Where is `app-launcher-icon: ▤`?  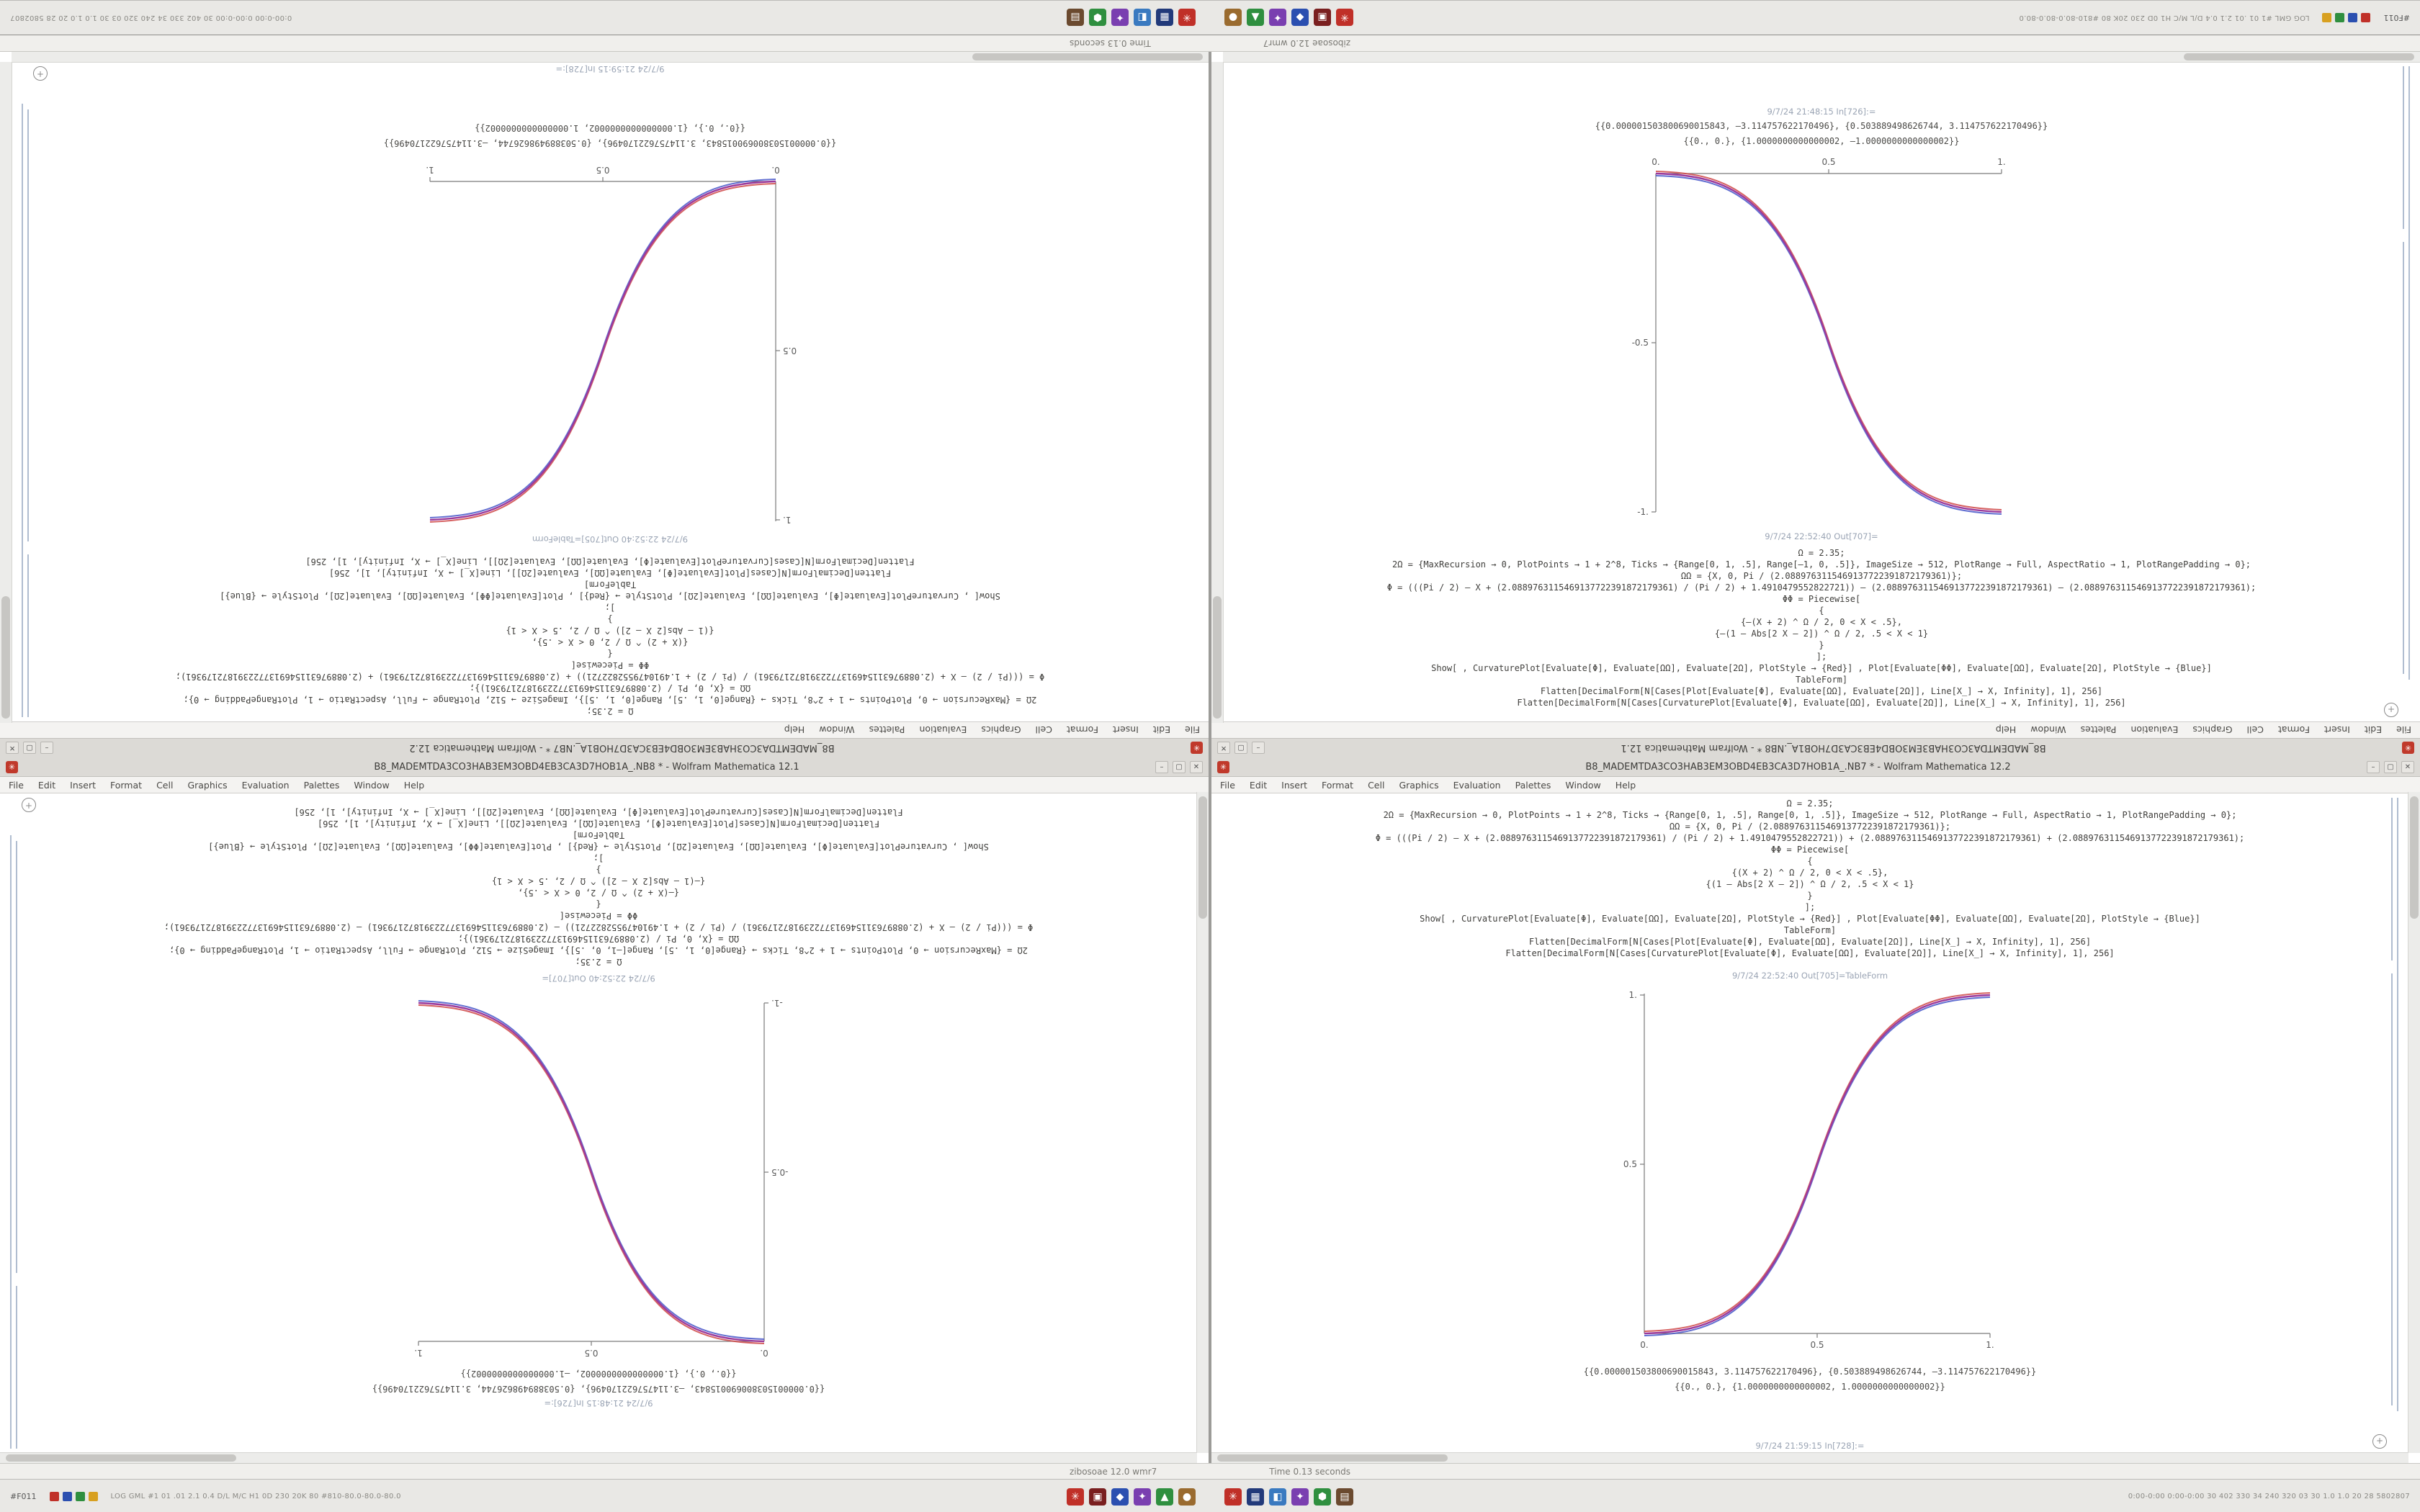 app-launcher-icon: ▤ is located at coordinates (1075, 18).